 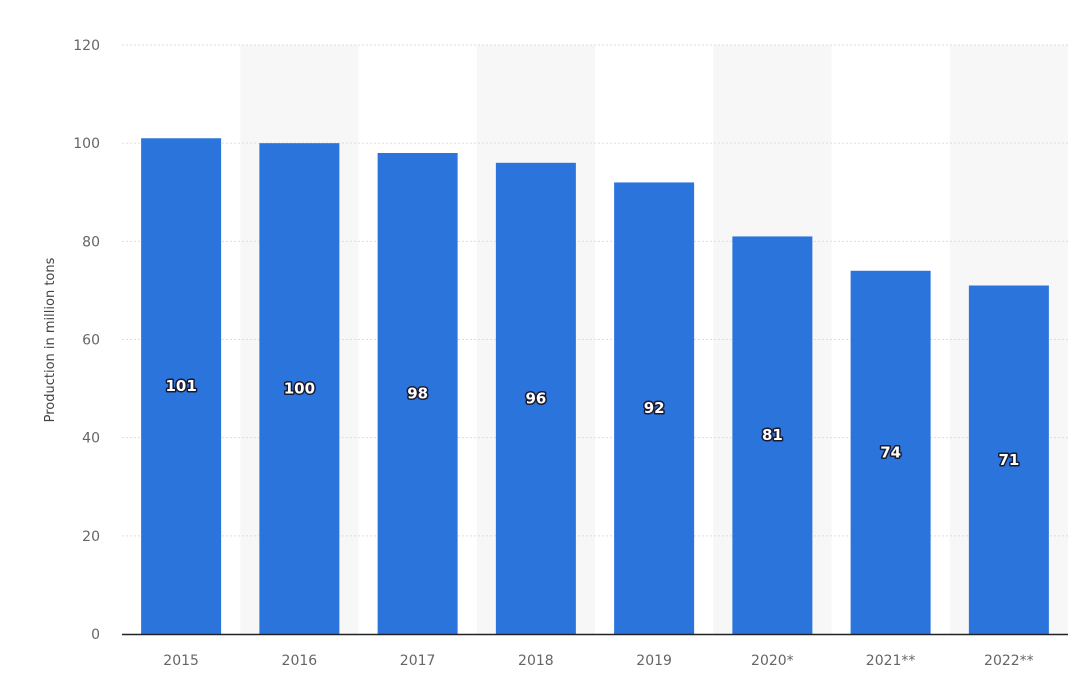 I want to click on x-tick-label: 2019, so click(x=654, y=661).